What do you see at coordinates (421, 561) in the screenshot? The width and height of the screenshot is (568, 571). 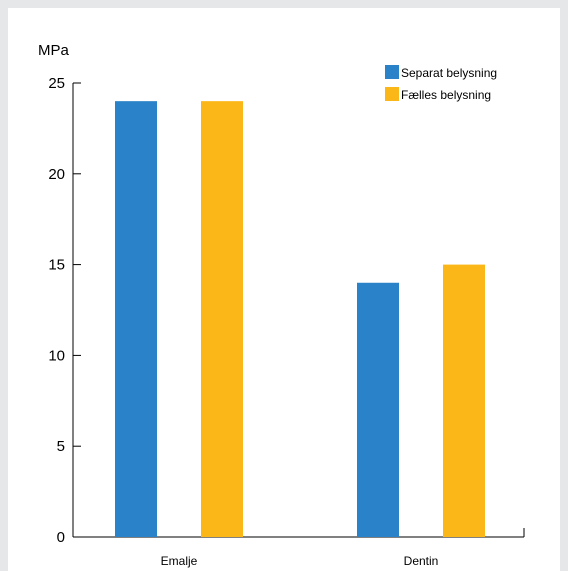 I see `x-category-label: Dentin` at bounding box center [421, 561].